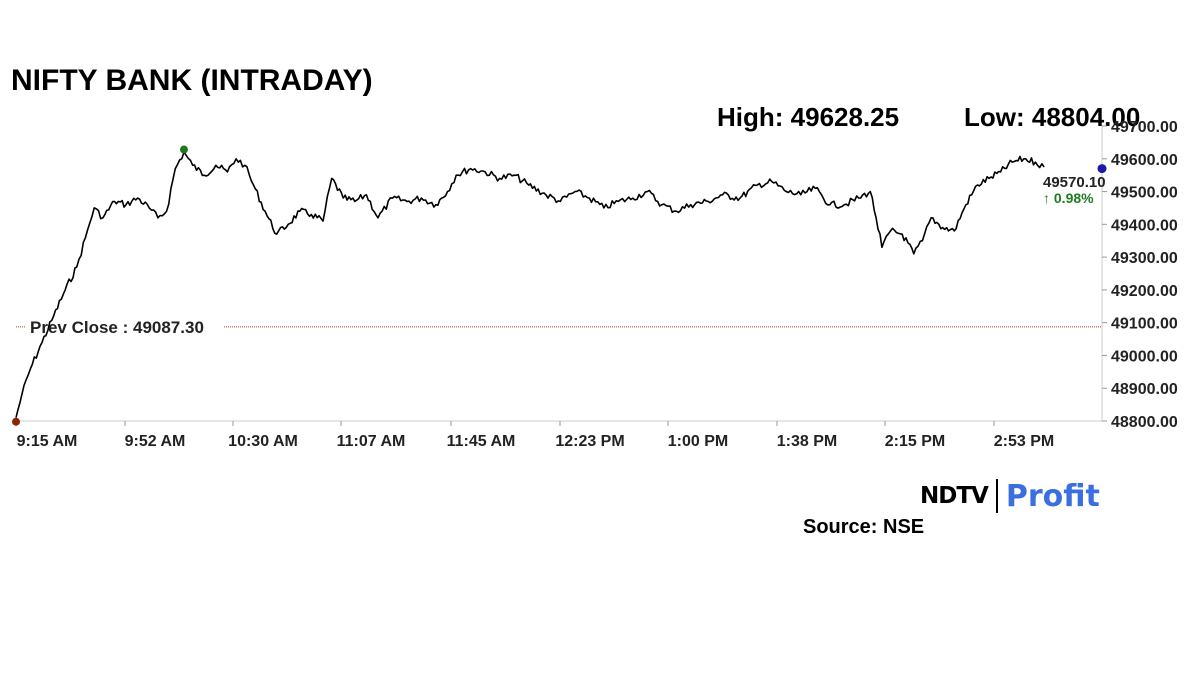 The height and width of the screenshot is (675, 1200). I want to click on ndtv-profit-logo: NDTV Profit, so click(1010, 496).